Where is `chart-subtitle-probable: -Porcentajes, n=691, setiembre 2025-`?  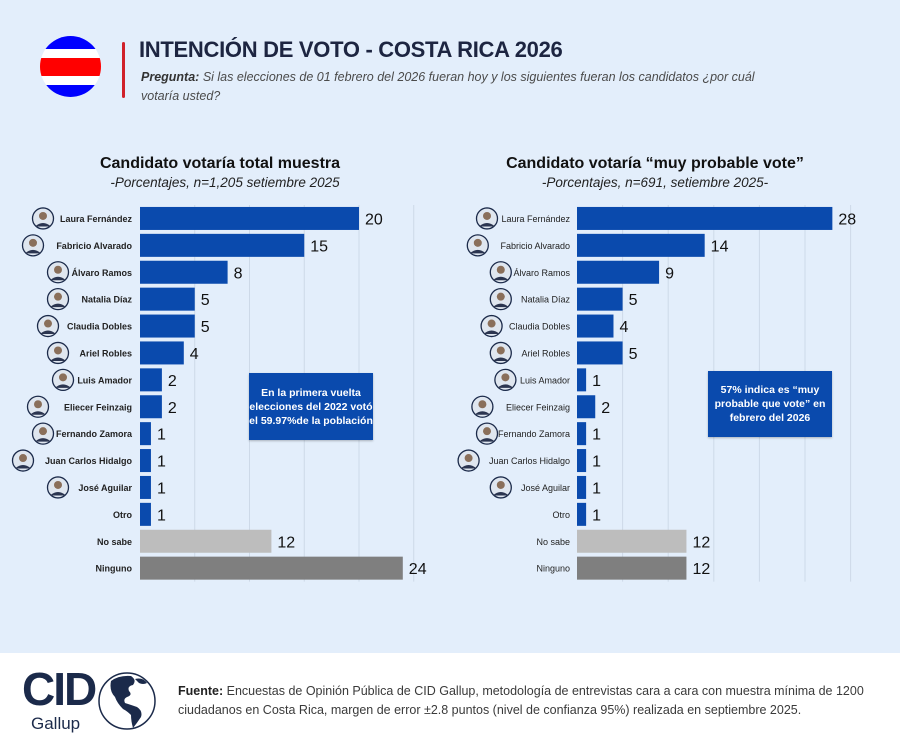
chart-subtitle-probable: -Porcentajes, n=691, setiembre 2025- is located at coordinates (655, 182).